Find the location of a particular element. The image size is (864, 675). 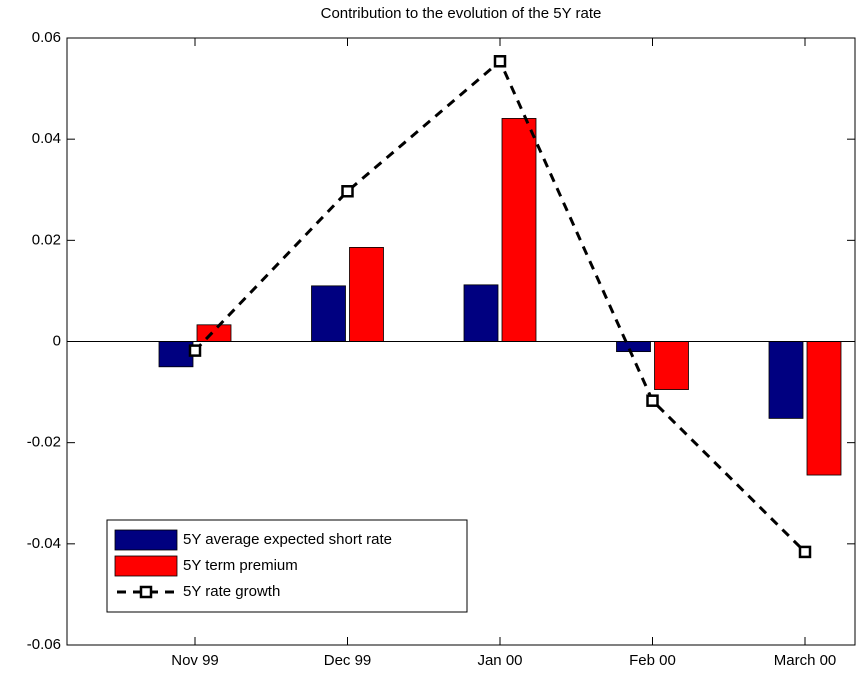

y-tick-label: -0.04 is located at coordinates (44, 543).